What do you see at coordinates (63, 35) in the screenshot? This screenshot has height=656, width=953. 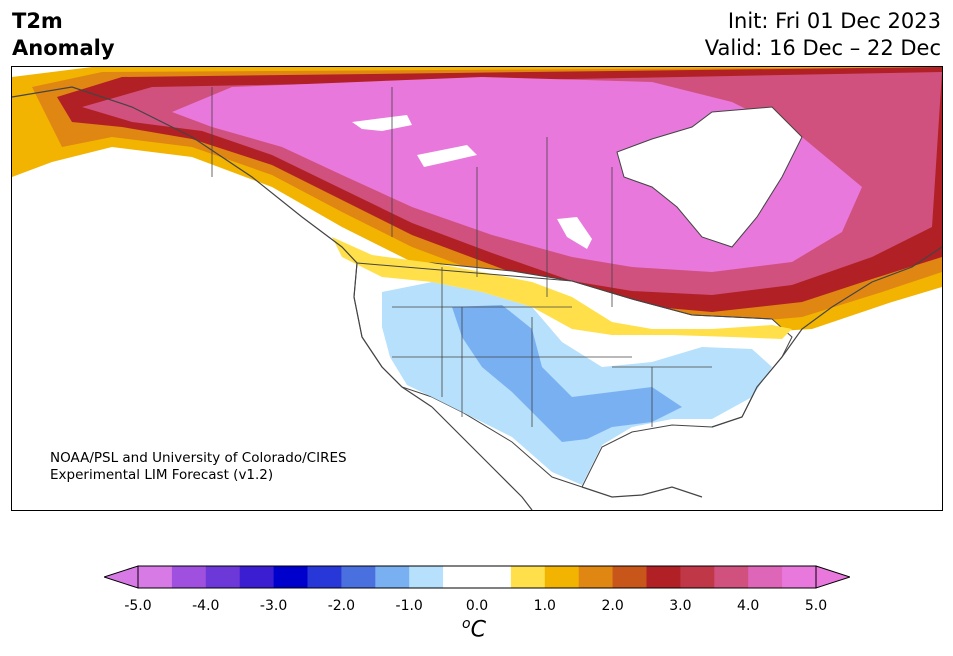 I see `map-title: T2m Anomaly` at bounding box center [63, 35].